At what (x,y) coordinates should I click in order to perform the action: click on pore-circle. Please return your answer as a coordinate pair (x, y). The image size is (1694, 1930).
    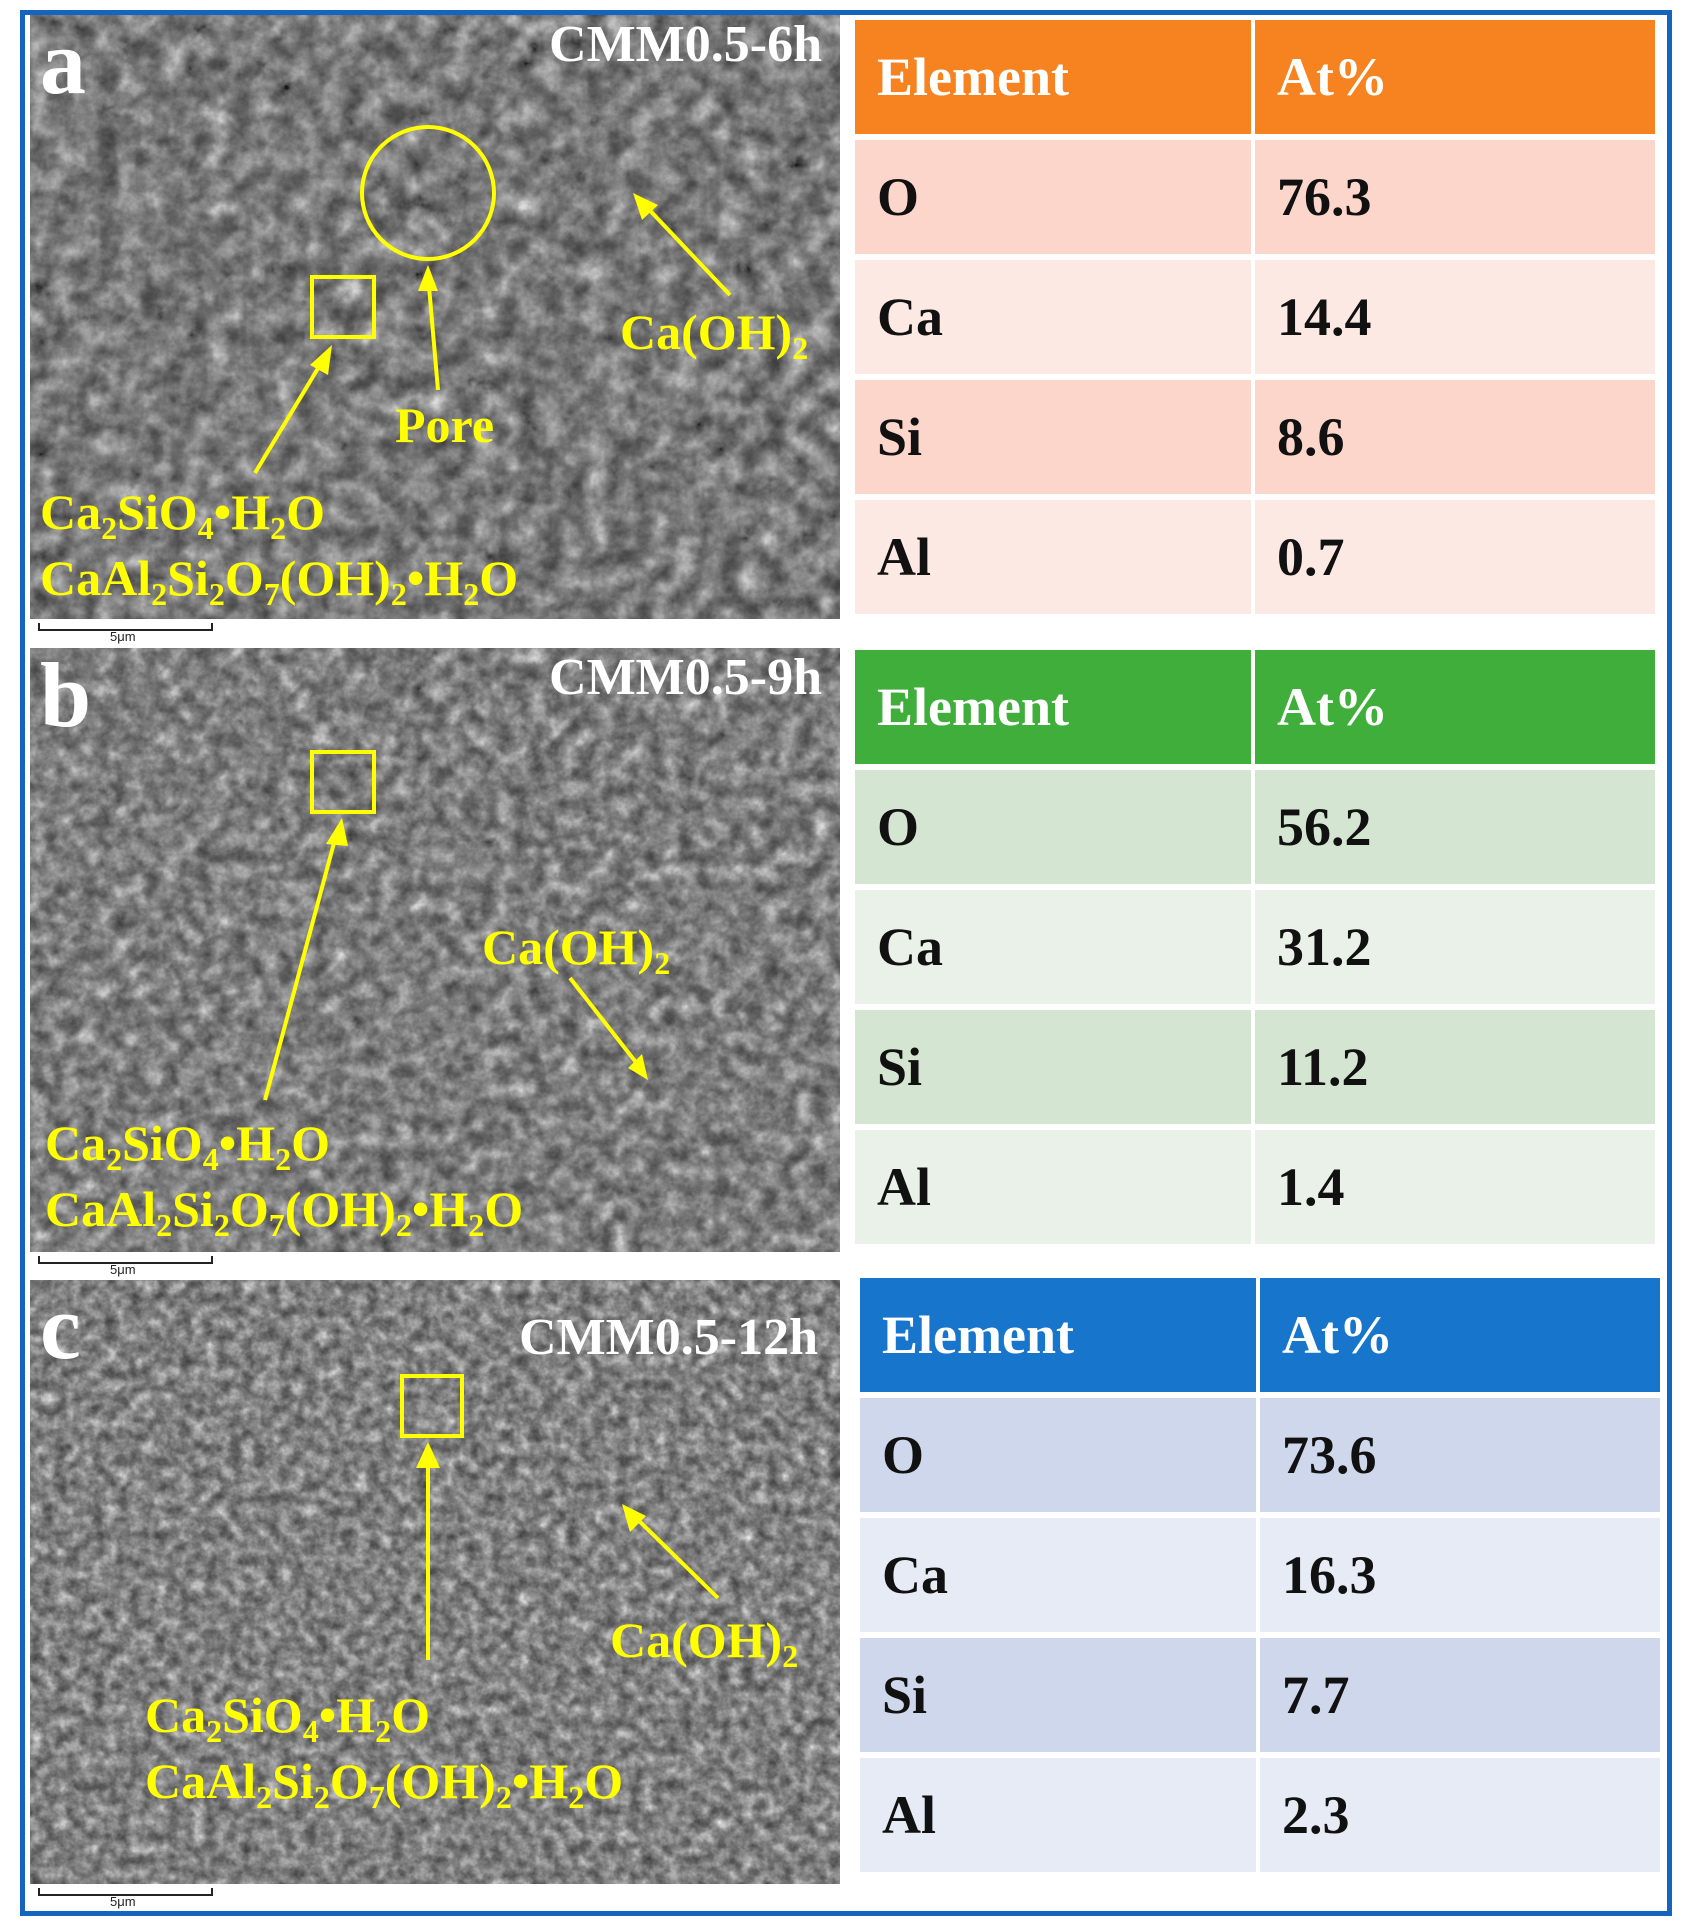
    Looking at the image, I should click on (428, 193).